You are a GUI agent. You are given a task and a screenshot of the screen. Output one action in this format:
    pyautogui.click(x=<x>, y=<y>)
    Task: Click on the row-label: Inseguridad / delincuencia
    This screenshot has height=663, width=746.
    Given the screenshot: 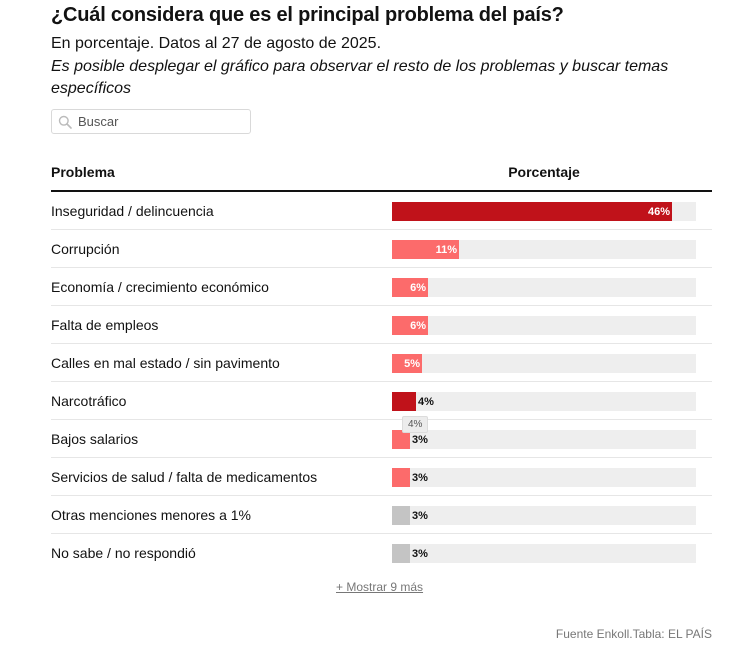 What is the action you would take?
    pyautogui.click(x=132, y=211)
    